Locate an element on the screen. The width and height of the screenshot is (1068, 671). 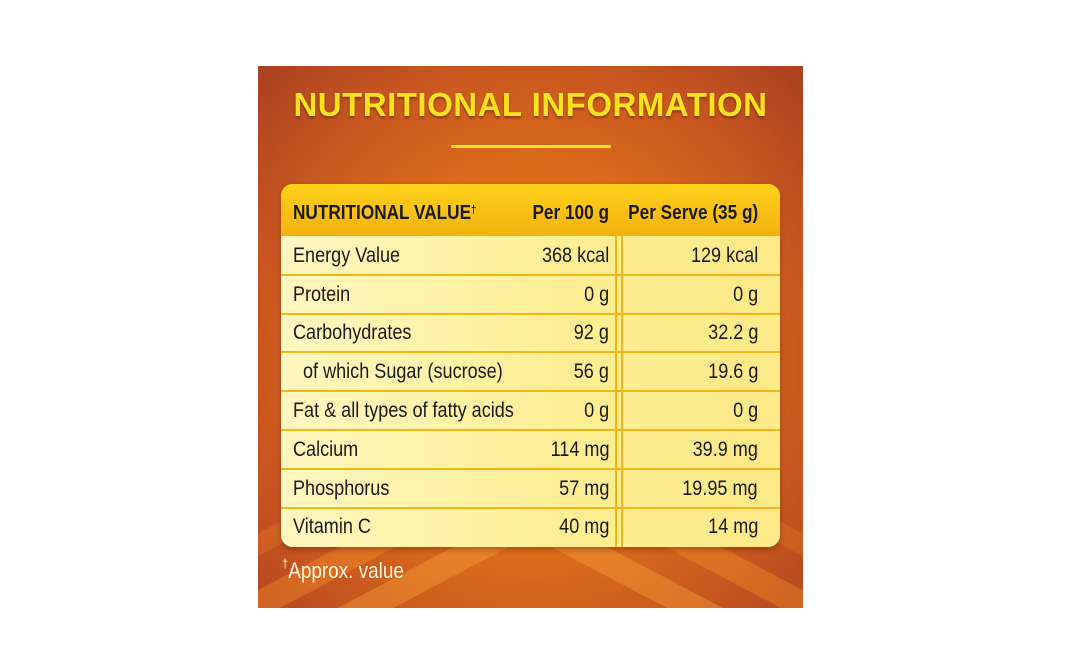
nutrient-name: Fat & all types of fatty acids is located at coordinates (403, 410).